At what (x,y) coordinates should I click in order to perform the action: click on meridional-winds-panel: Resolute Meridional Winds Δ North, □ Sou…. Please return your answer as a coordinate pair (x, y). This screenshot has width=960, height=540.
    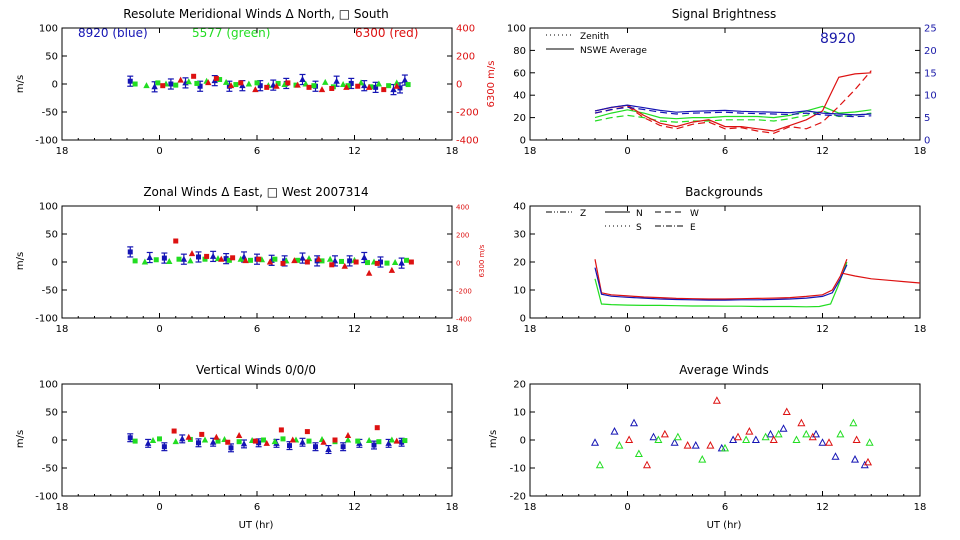
    Looking at the image, I should click on (256, 82).